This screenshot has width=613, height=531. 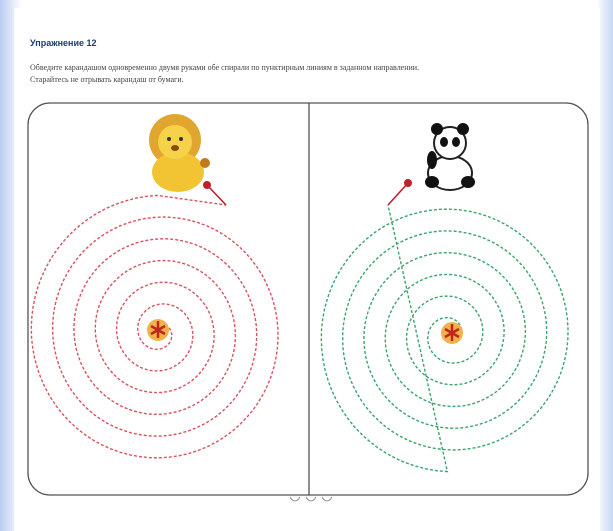 I want to click on exercise-title: Упражнение 12, so click(x=63, y=43).